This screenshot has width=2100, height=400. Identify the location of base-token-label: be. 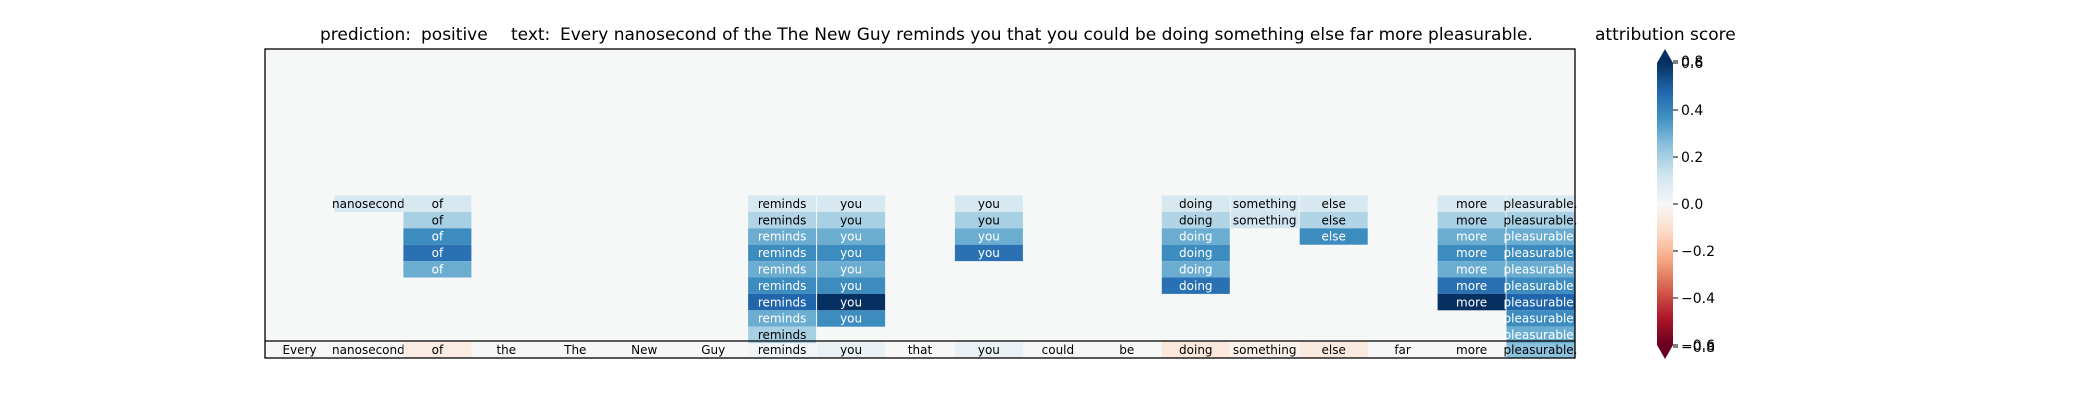
(1126, 350).